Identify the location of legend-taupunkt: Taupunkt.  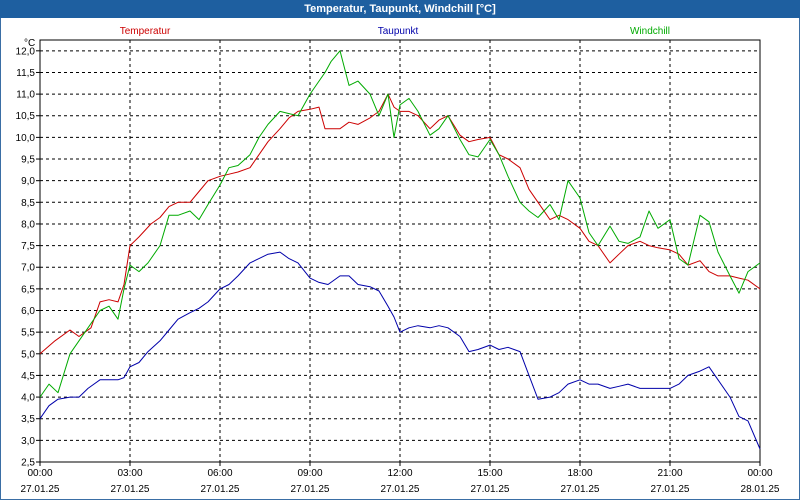
(398, 31).